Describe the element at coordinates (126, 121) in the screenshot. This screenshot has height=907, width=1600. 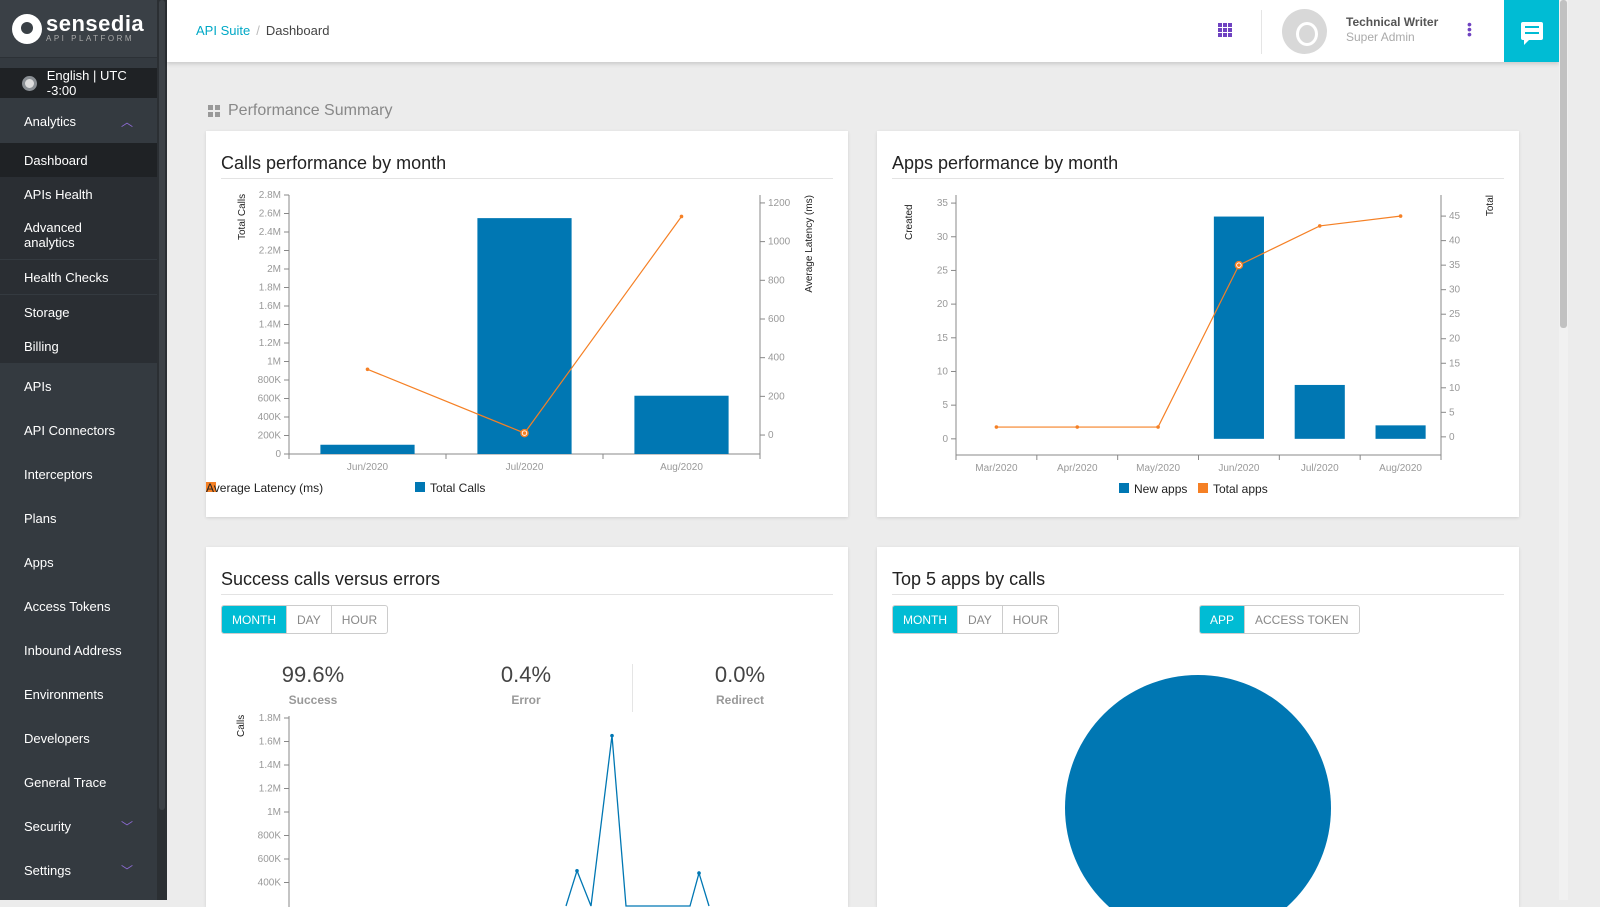
I see `chevron-up-icon: ︿` at that location.